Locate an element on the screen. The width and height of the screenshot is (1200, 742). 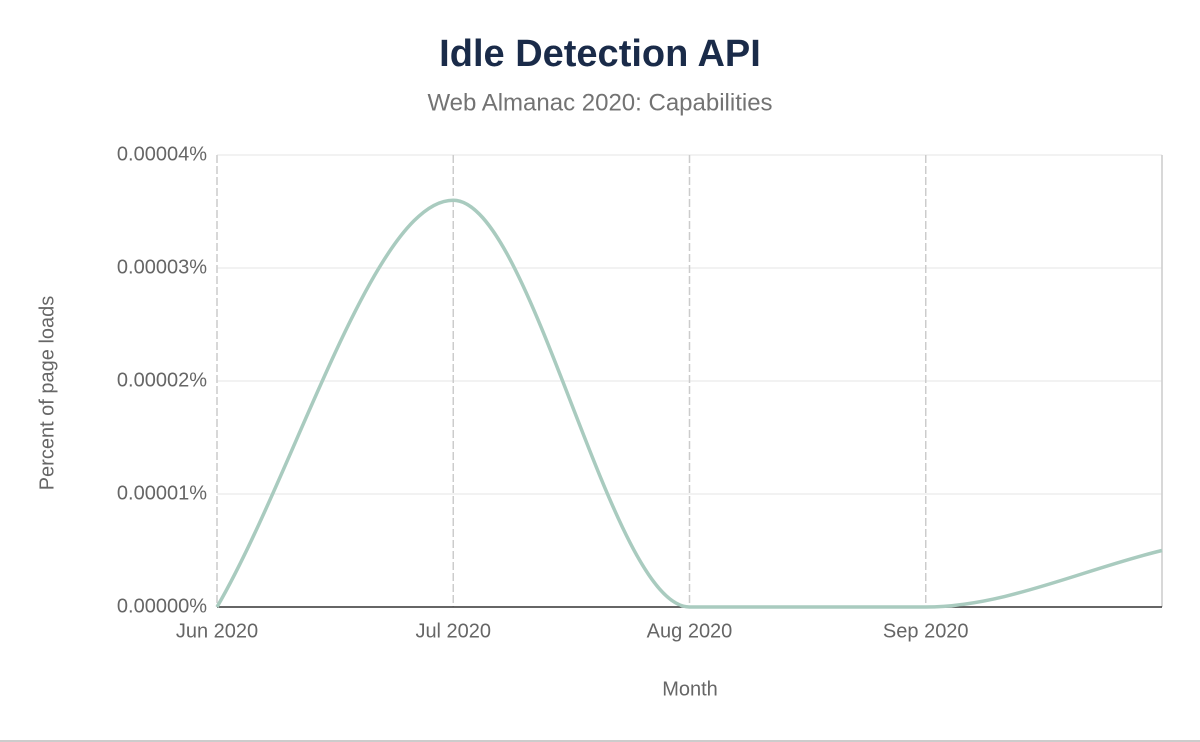
chart-title: Idle Detection API is located at coordinates (600, 54).